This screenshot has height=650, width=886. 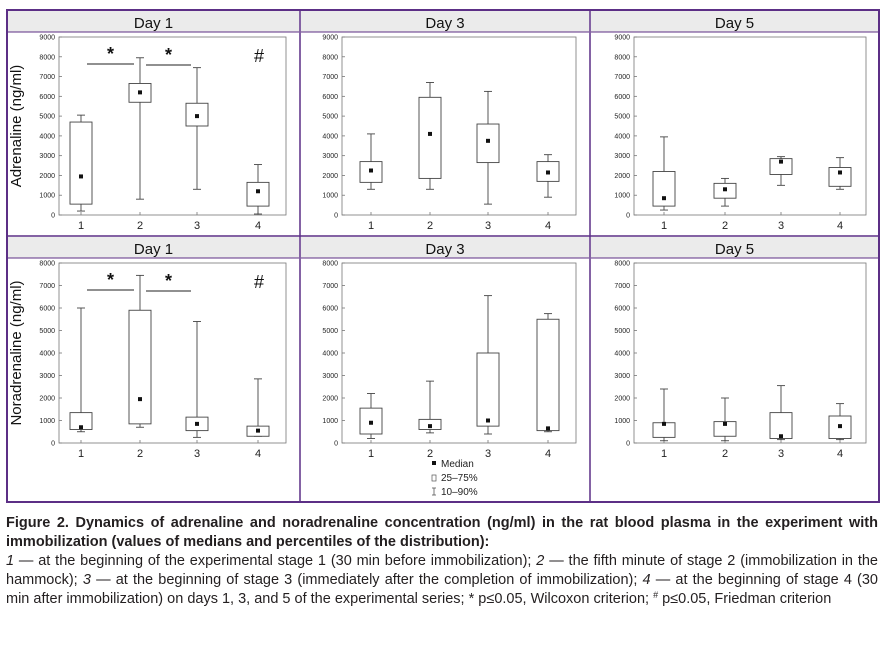 What do you see at coordinates (86, 580) in the screenshot?
I see `caption-item-number: 3` at bounding box center [86, 580].